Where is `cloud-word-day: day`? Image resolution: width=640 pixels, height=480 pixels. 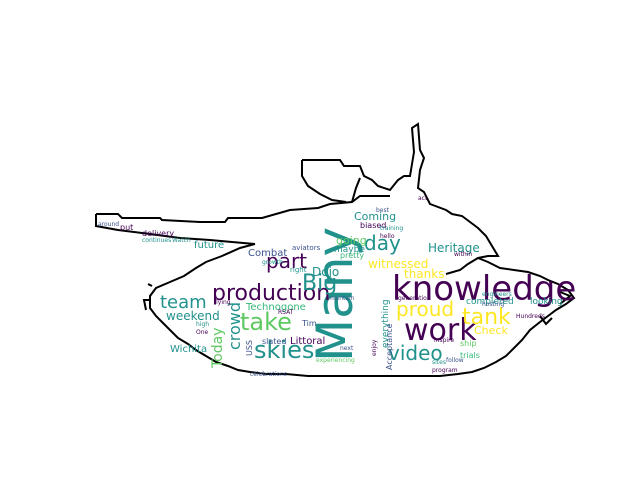 cloud-word-day: day is located at coordinates (382, 243).